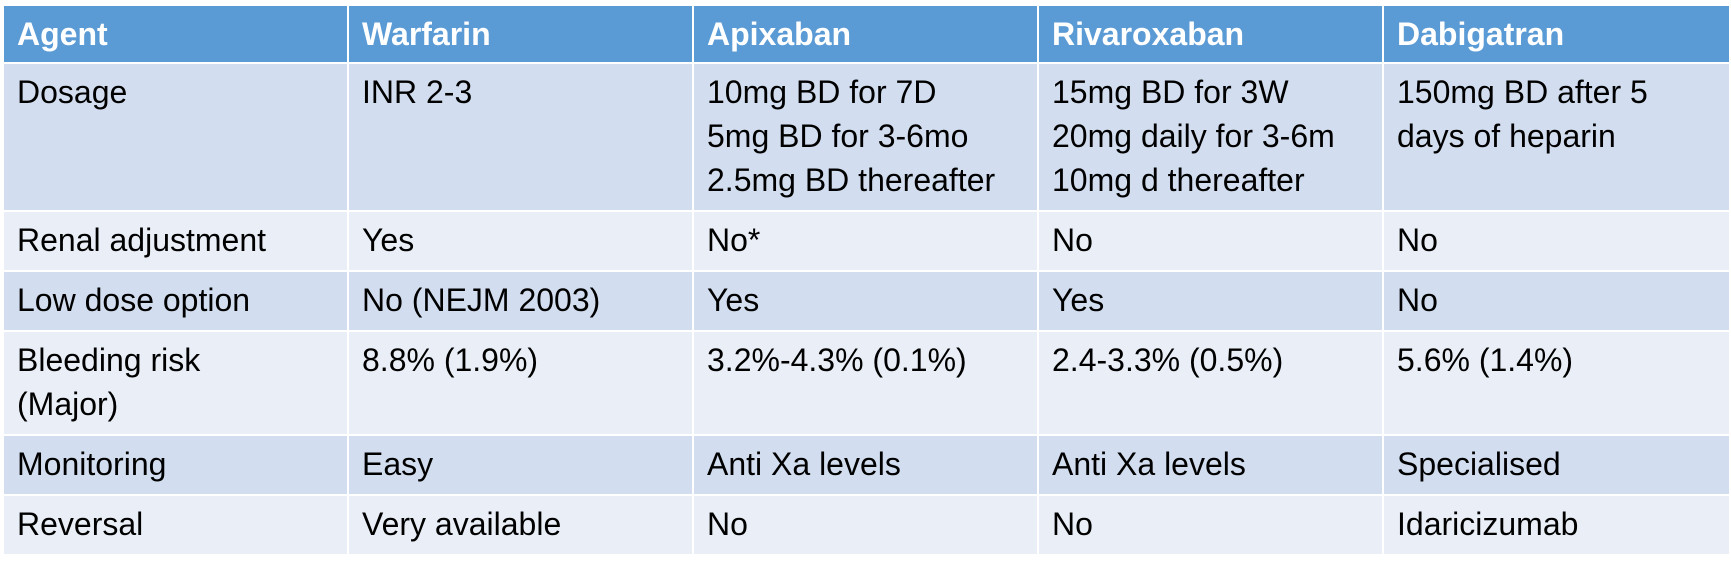 This screenshot has height=580, width=1731. What do you see at coordinates (175, 34) in the screenshot?
I see `header-agent: Agent` at bounding box center [175, 34].